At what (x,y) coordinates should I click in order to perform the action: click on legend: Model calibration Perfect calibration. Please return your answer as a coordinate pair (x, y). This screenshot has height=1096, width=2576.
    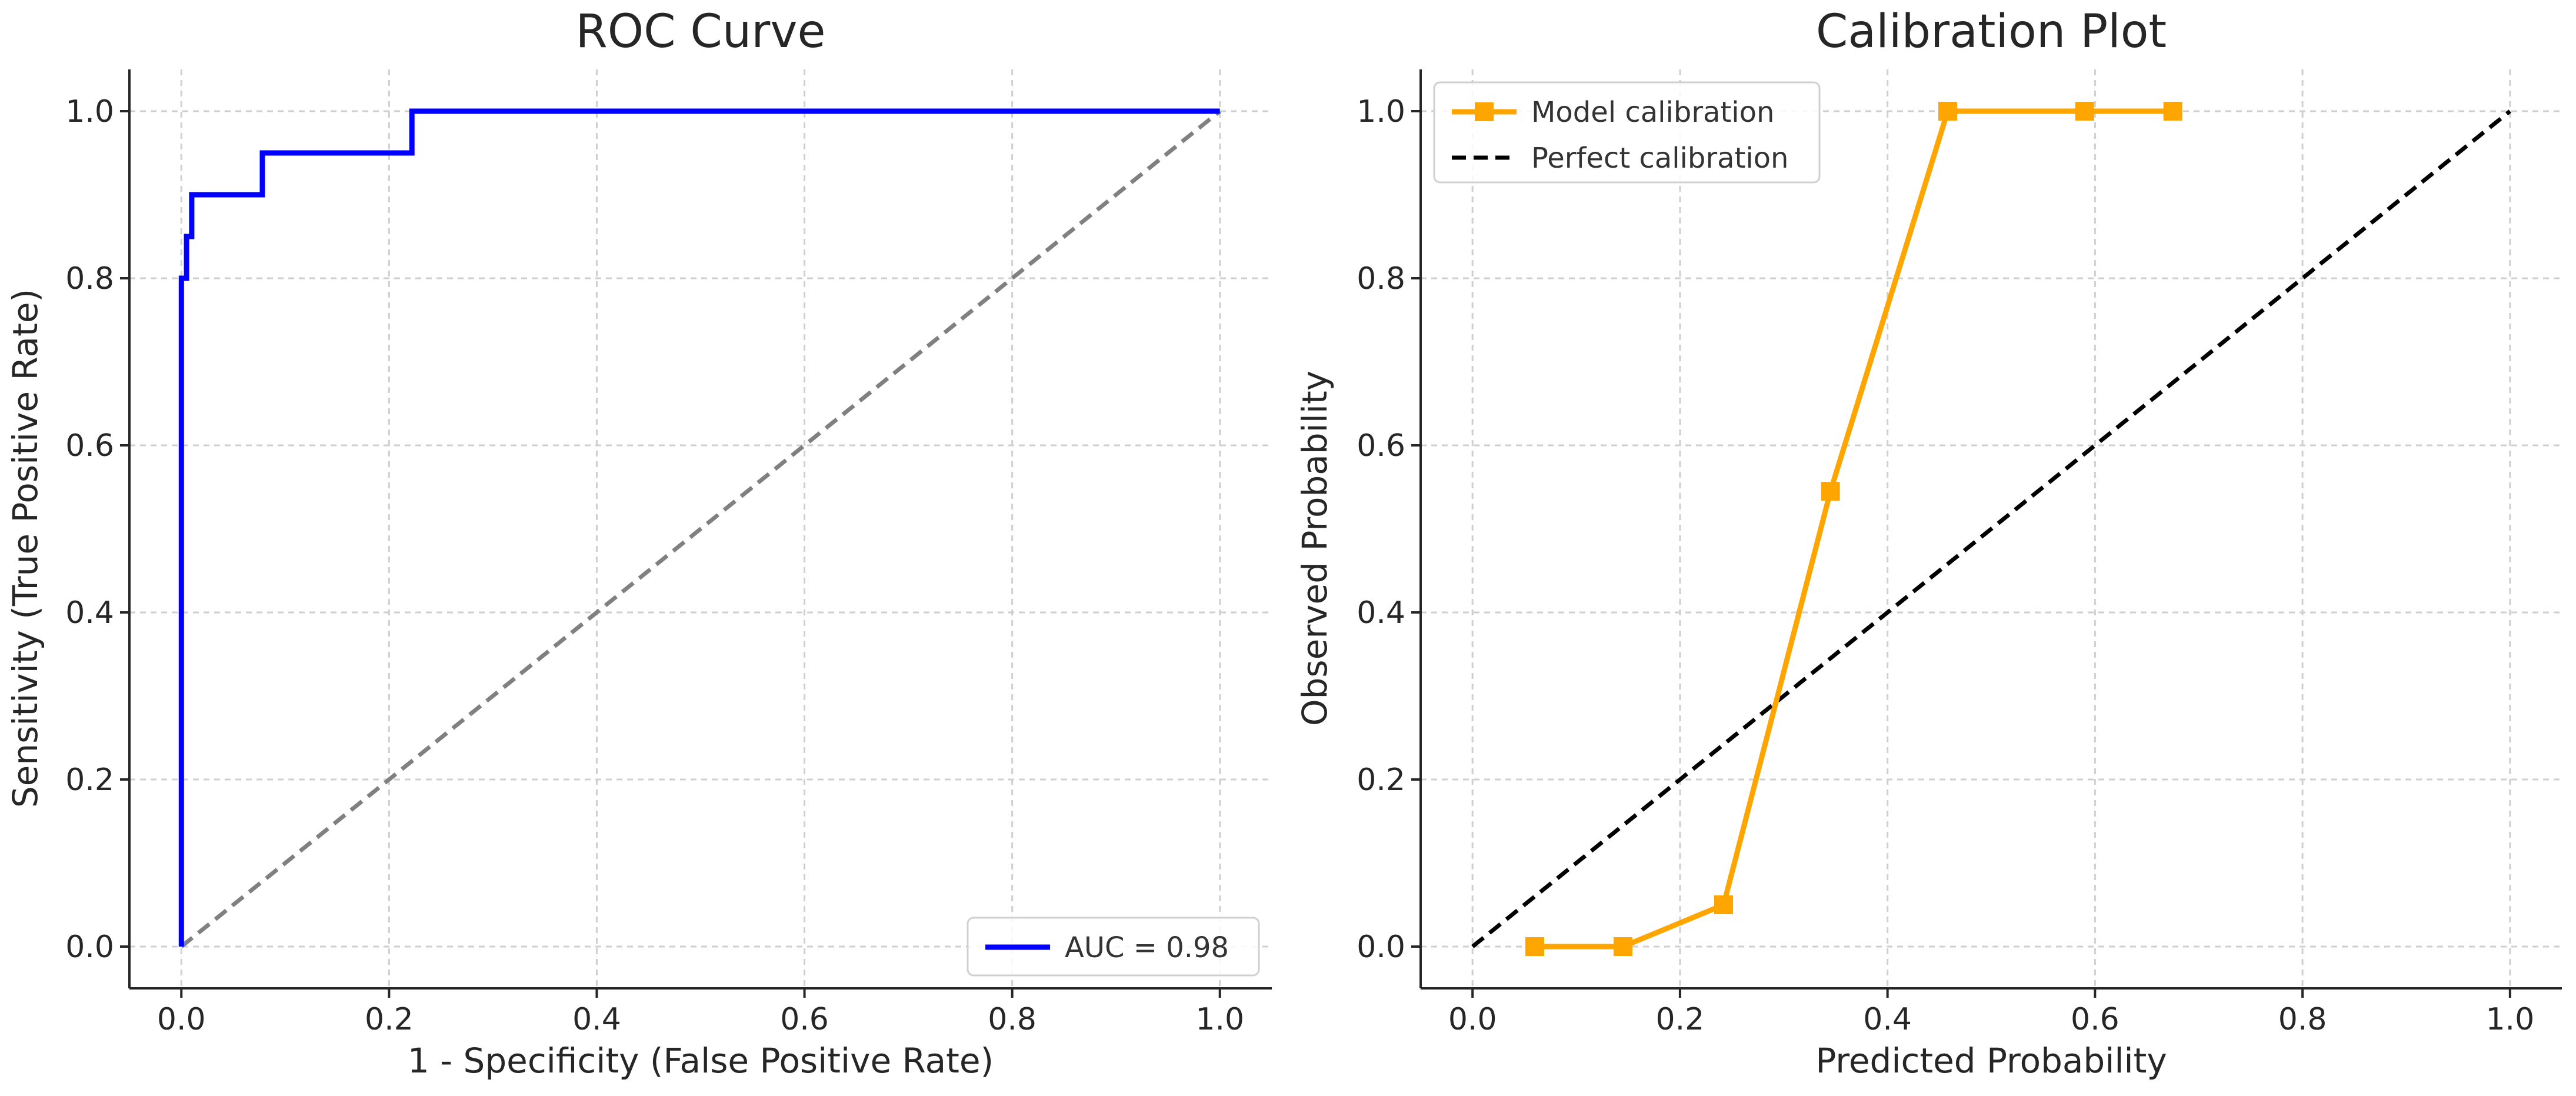
    Looking at the image, I should click on (1627, 132).